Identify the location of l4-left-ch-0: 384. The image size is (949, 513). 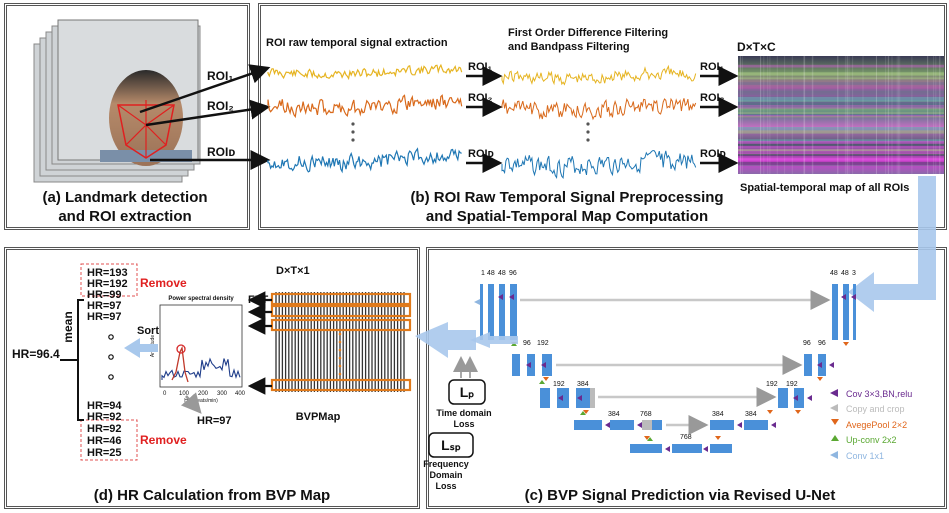
(614, 414).